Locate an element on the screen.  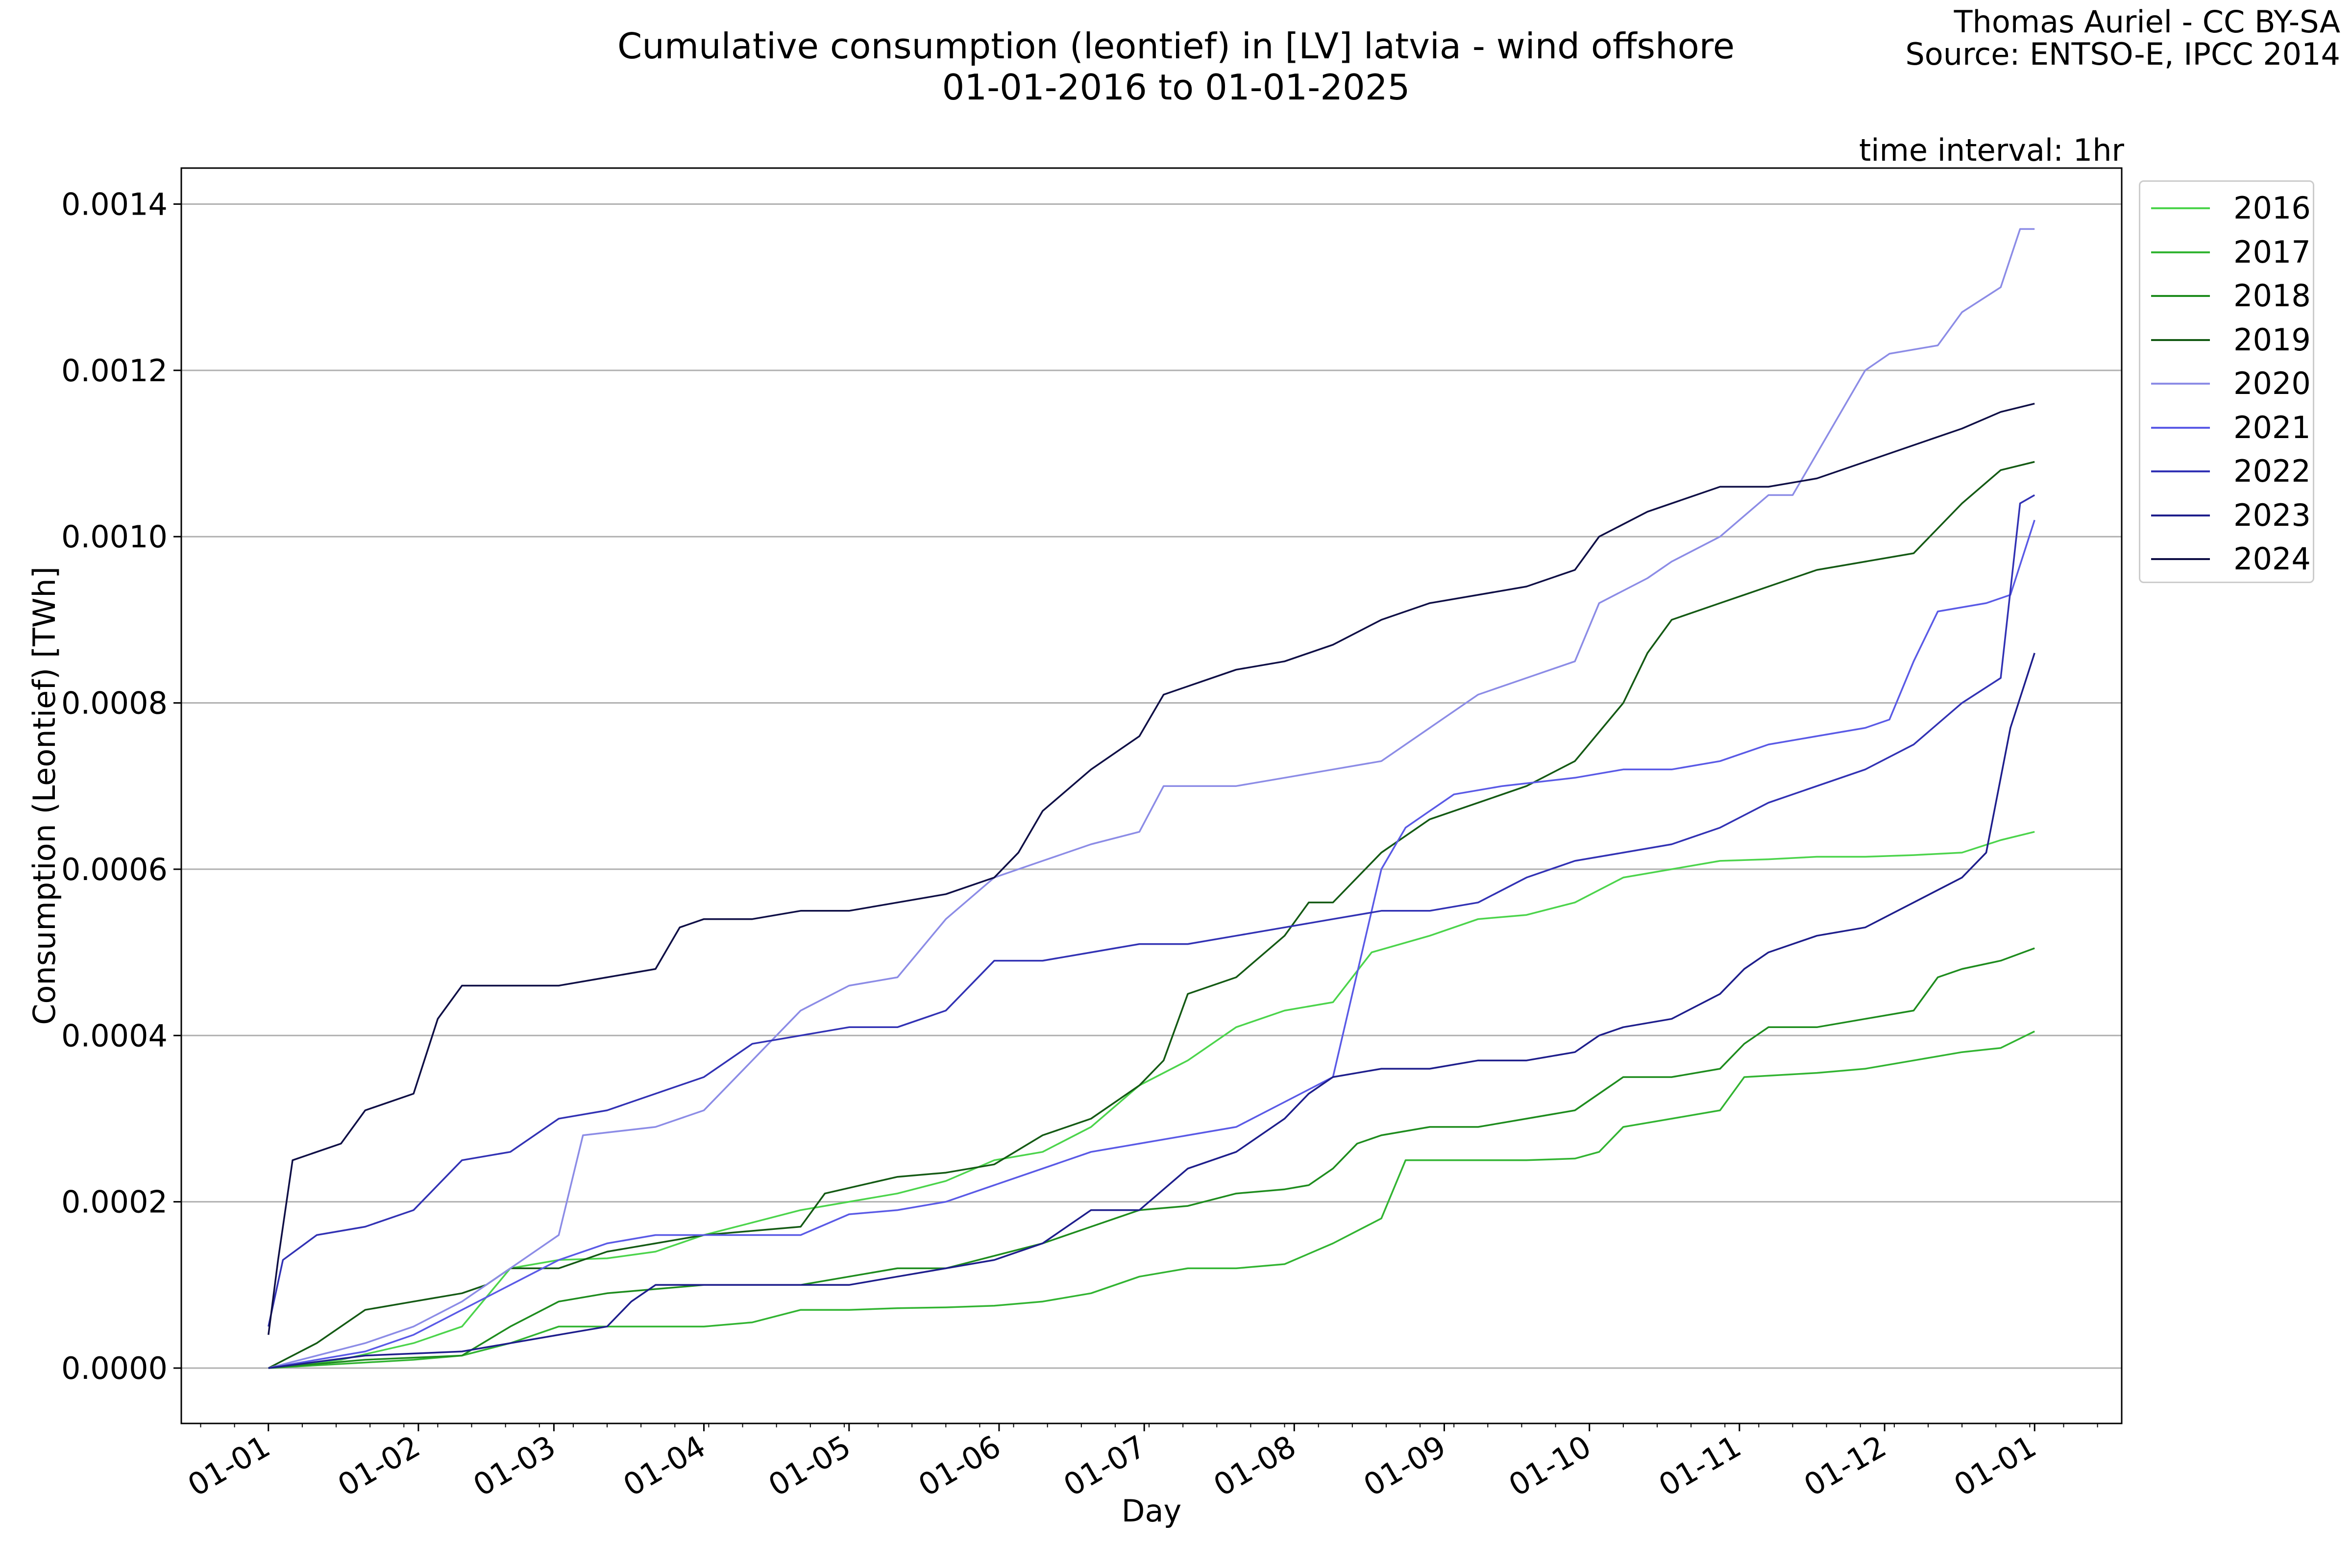
y-tick-label: 0.0014 is located at coordinates (114, 204).